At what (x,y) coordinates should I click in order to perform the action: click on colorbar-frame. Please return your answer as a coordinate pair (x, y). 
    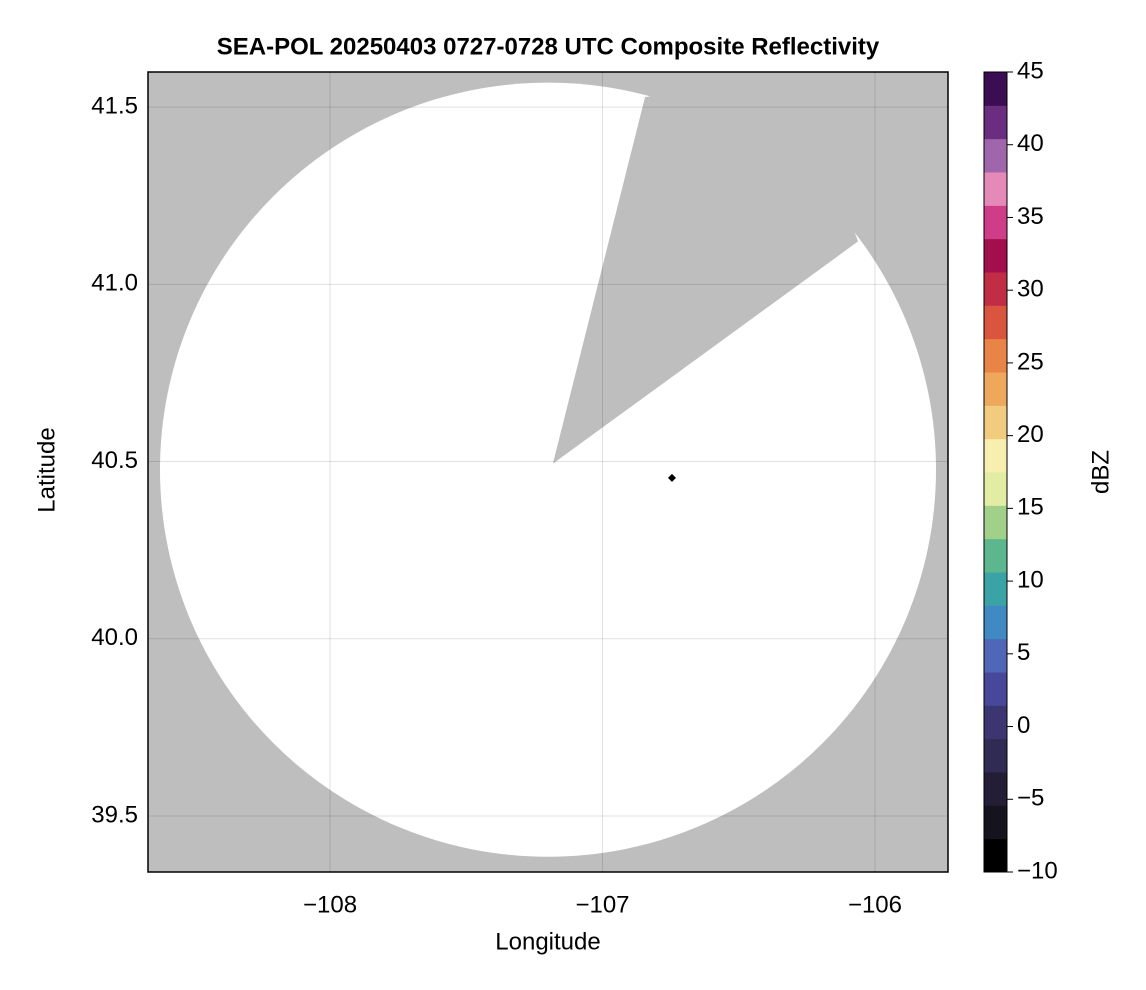
    Looking at the image, I should click on (995, 472).